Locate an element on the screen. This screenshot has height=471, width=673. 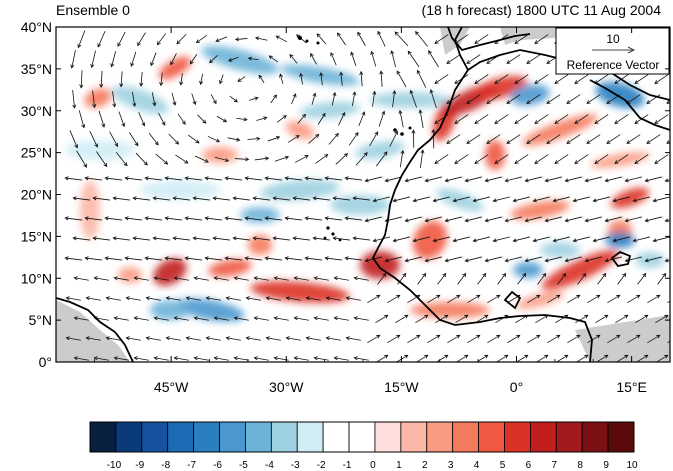
colorbar-label: 4 is located at coordinates (477, 465).